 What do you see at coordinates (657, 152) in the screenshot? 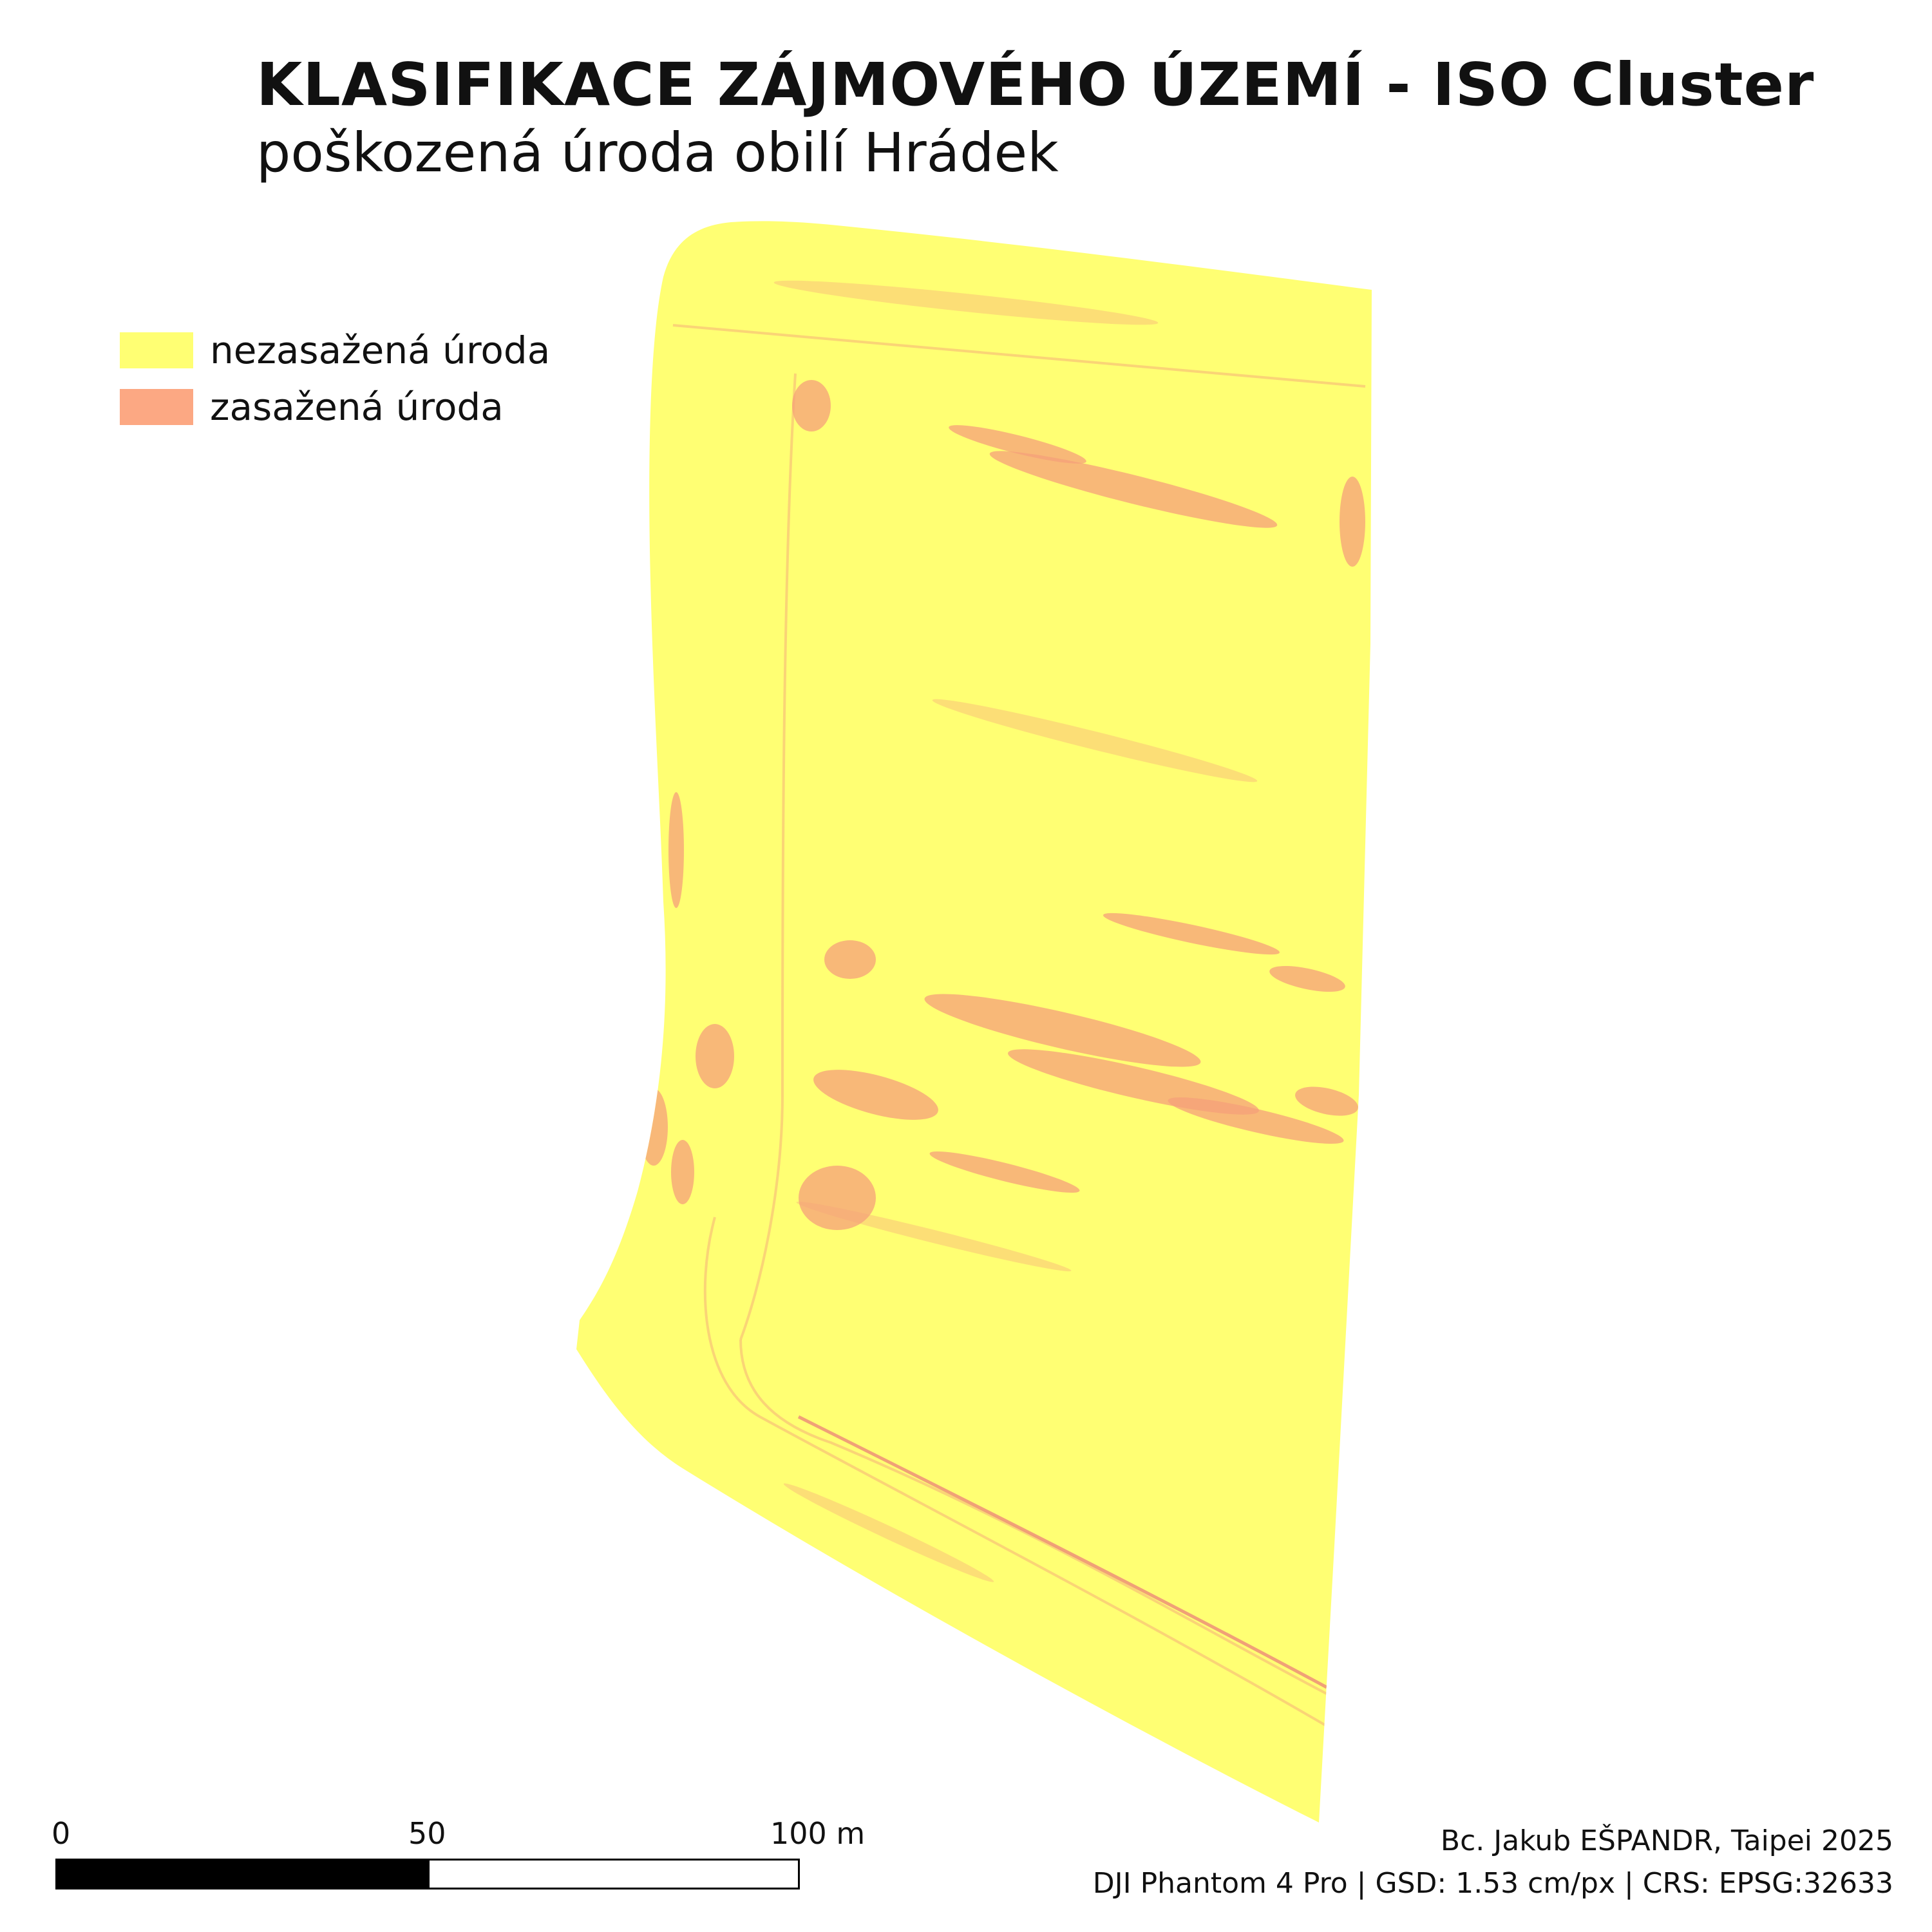
I see `map-subtitle: poškozená úroda obilí Hrádek` at bounding box center [657, 152].